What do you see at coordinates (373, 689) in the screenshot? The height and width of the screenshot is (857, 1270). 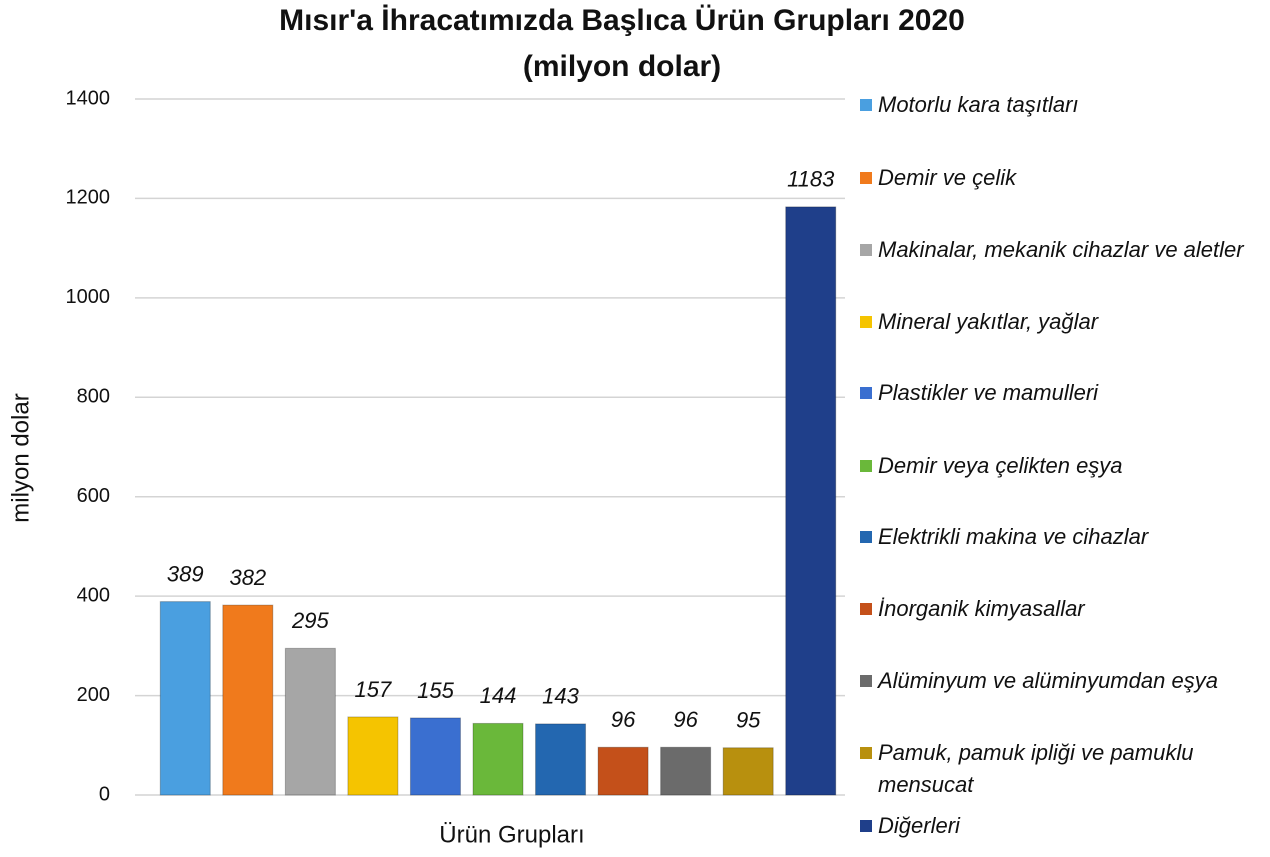 I see `value-label: 157` at bounding box center [373, 689].